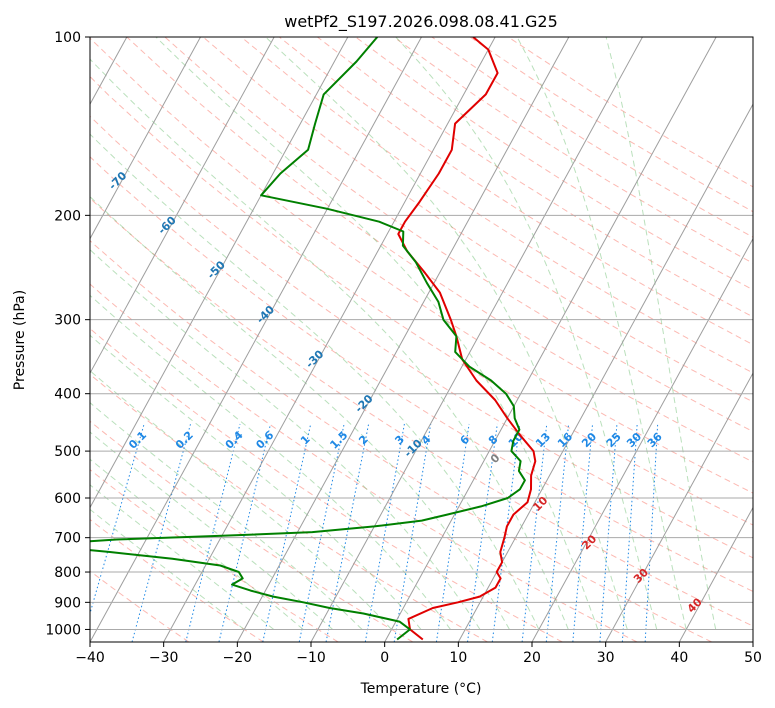  What do you see at coordinates (634, 440) in the screenshot?
I see `mixing-ratio-label: 30` at bounding box center [634, 440].